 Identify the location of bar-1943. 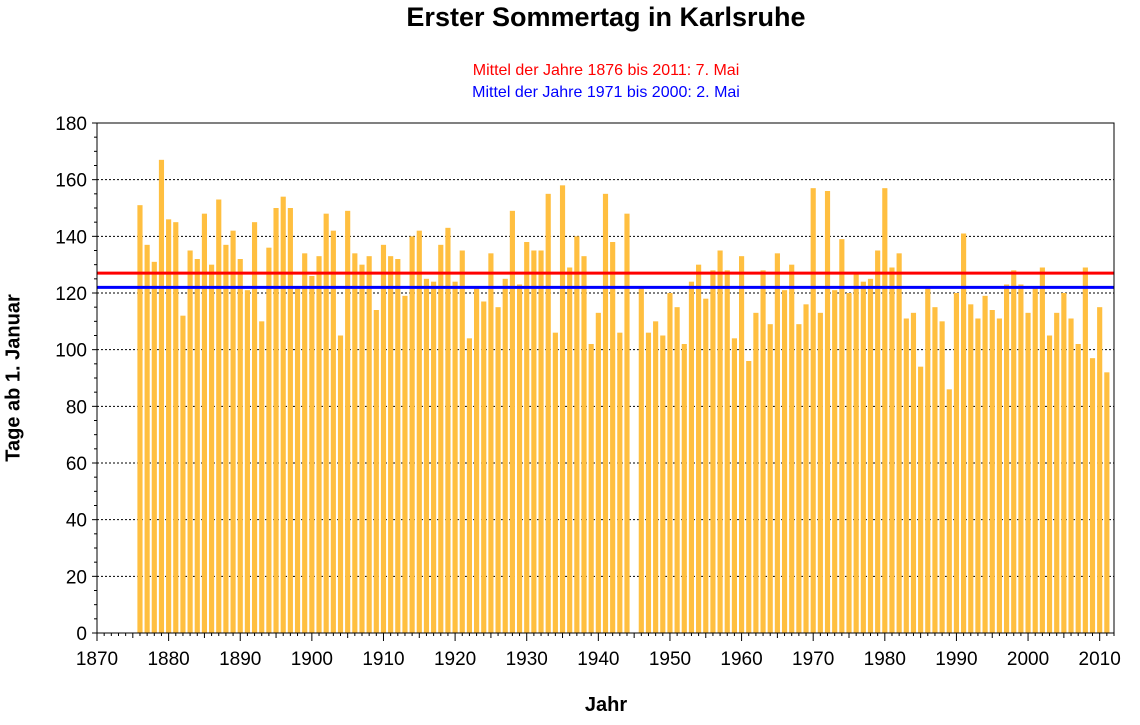
(620, 482).